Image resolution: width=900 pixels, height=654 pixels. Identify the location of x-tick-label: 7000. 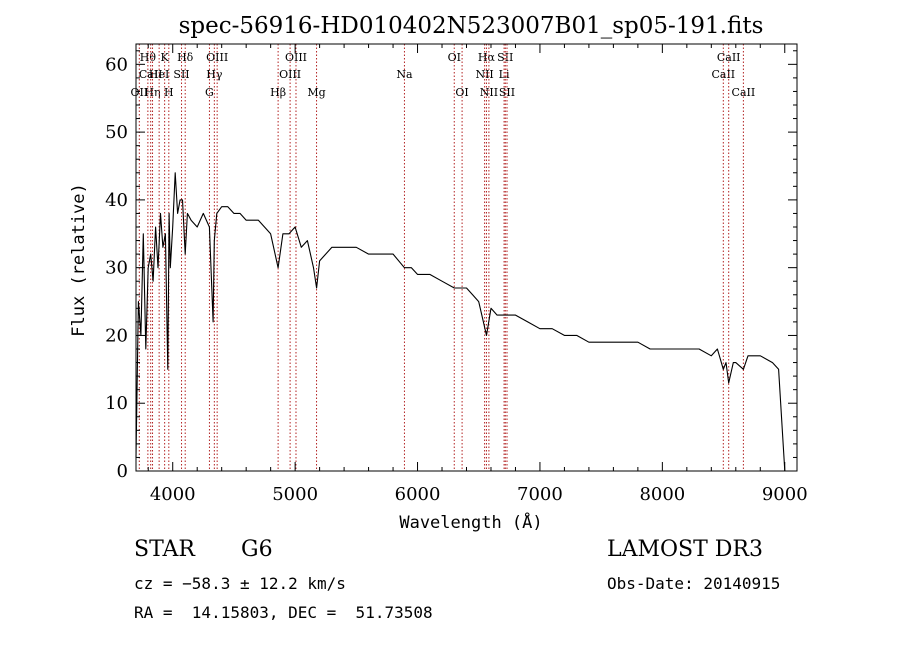
(540, 494).